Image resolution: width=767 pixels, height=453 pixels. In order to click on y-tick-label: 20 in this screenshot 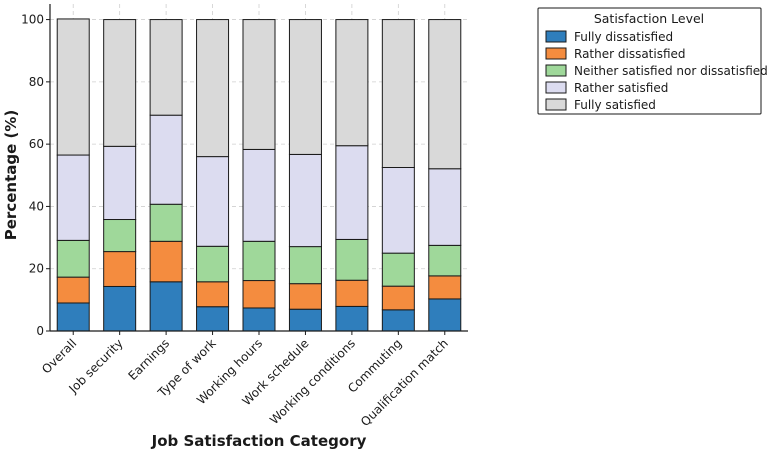, I will do `click(36, 269)`.